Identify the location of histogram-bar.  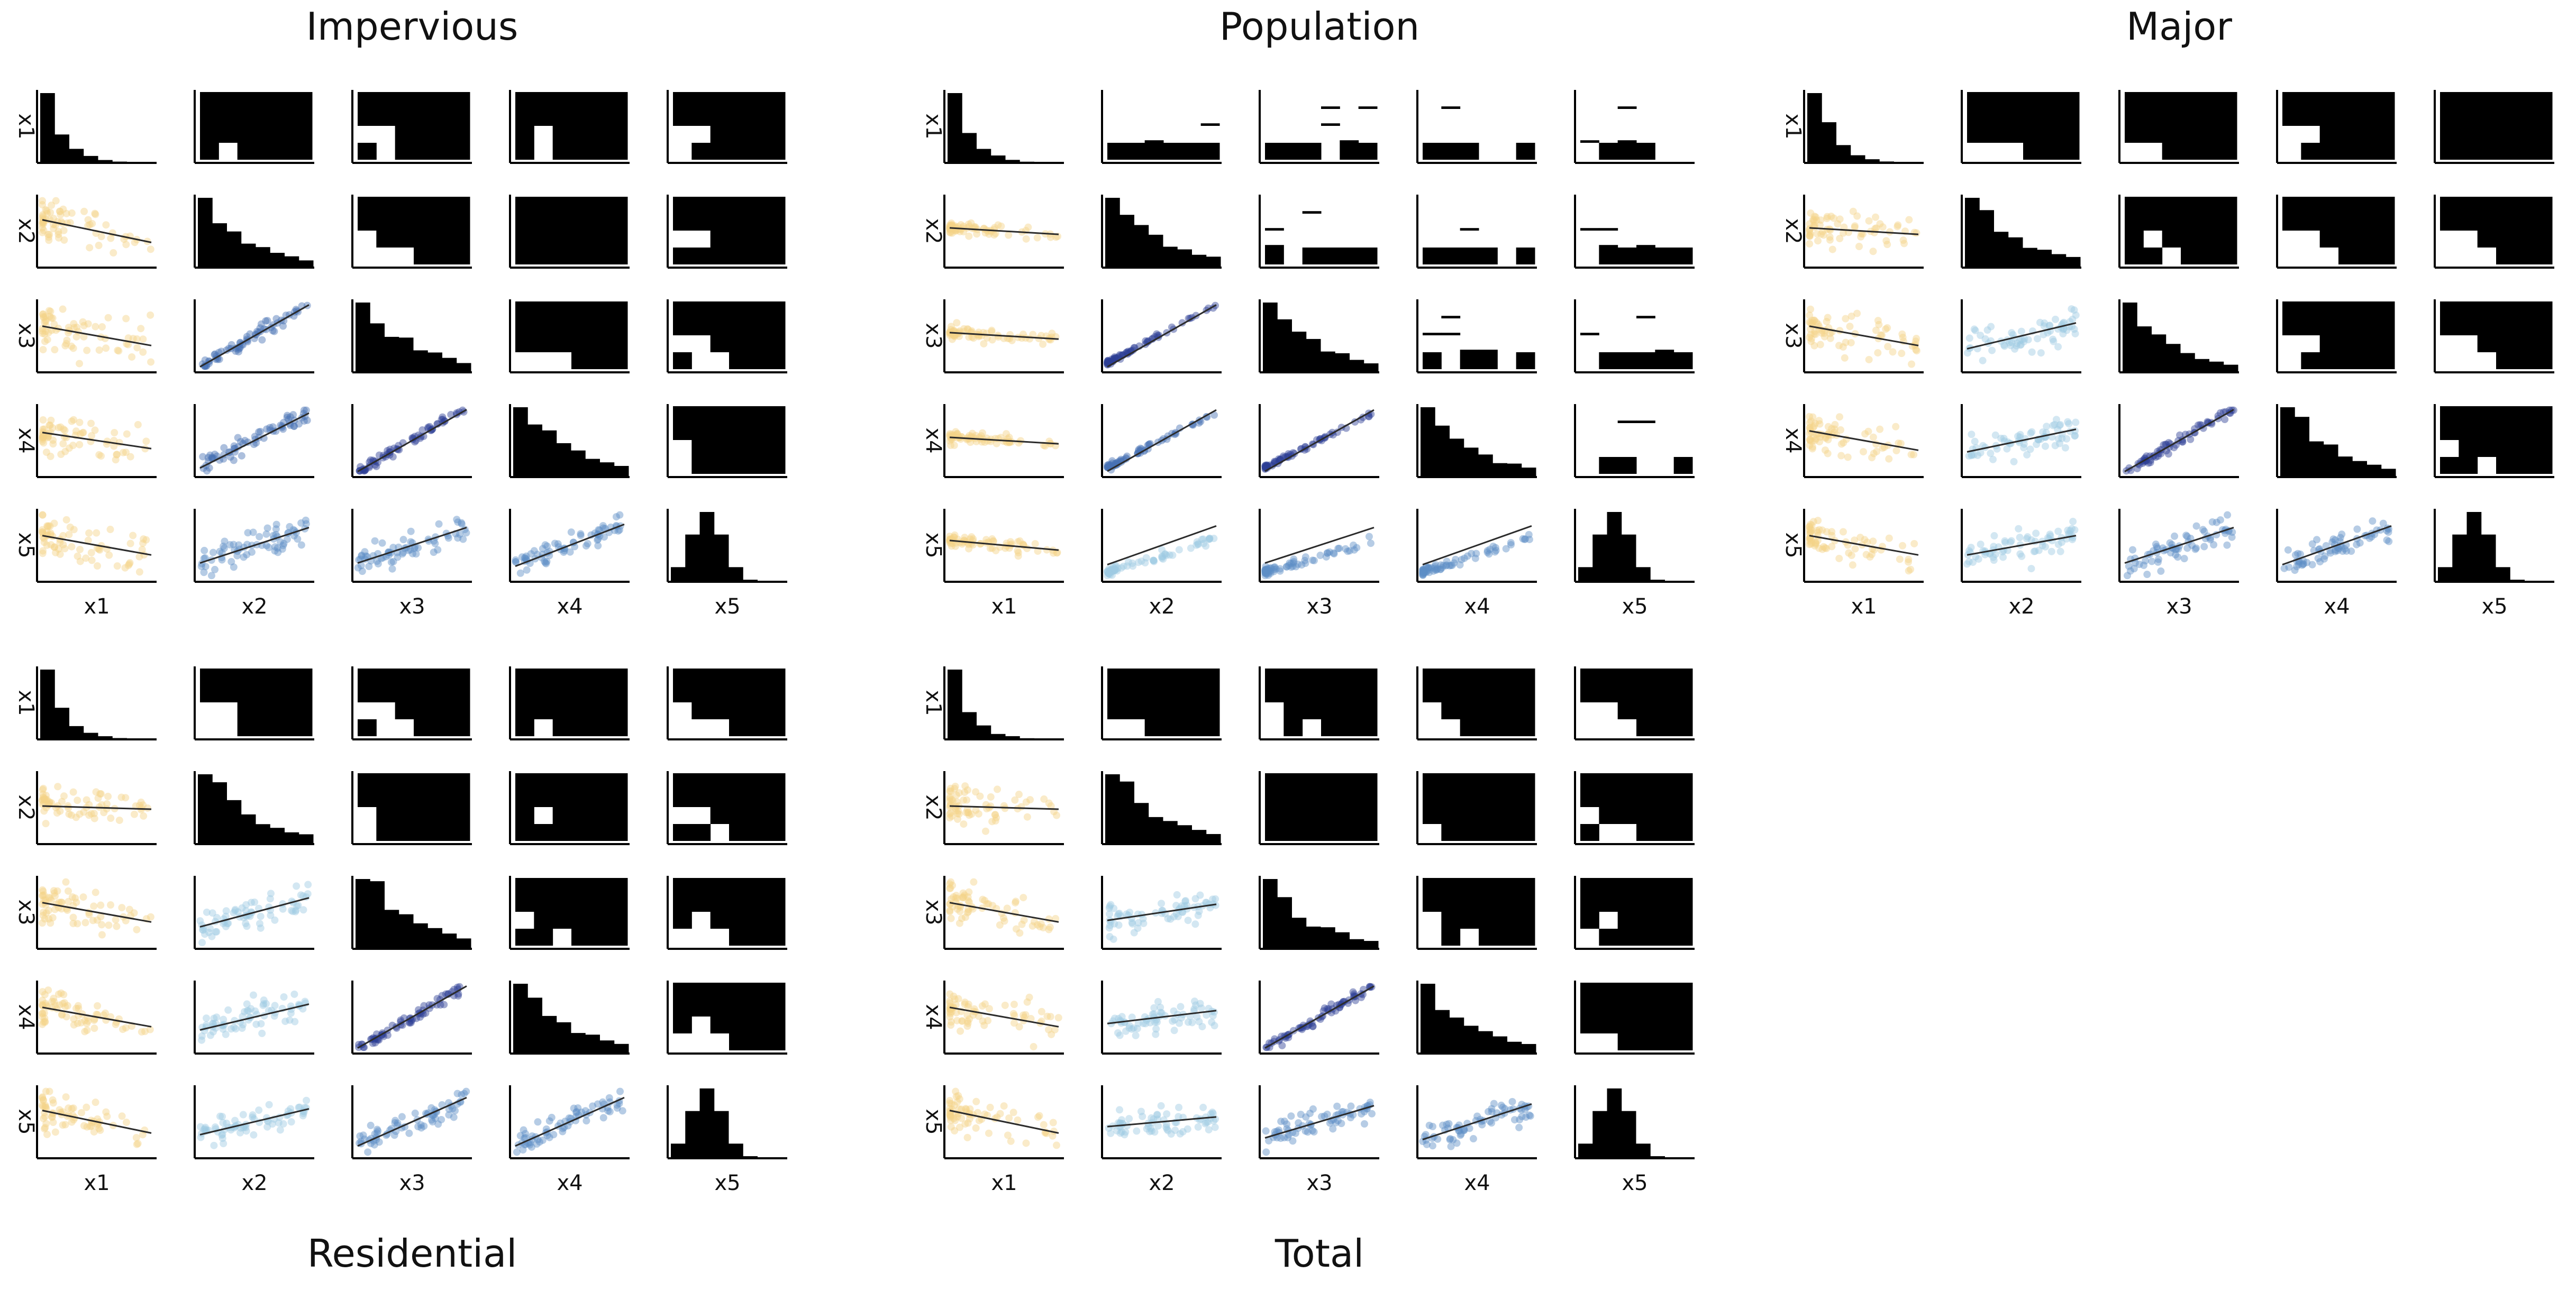
(406, 931).